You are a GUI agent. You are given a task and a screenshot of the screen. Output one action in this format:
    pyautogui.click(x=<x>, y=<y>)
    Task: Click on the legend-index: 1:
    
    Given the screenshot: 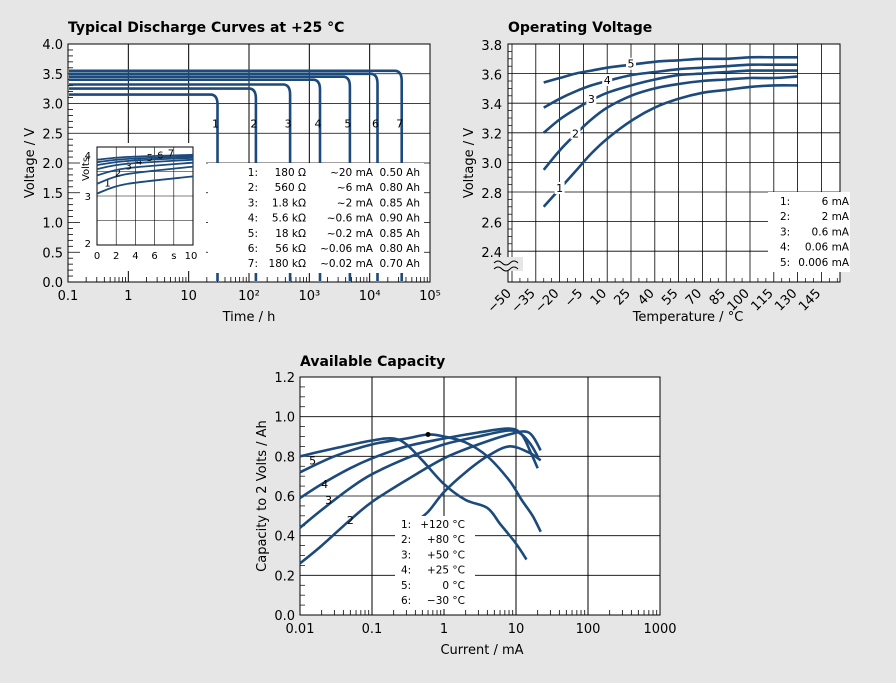 What is the action you would take?
    pyautogui.click(x=253, y=173)
    